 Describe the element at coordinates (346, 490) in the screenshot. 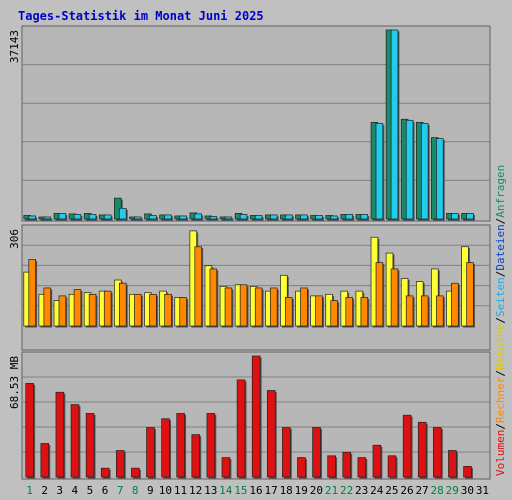

I see `x-tick-label-22: 22` at that location.